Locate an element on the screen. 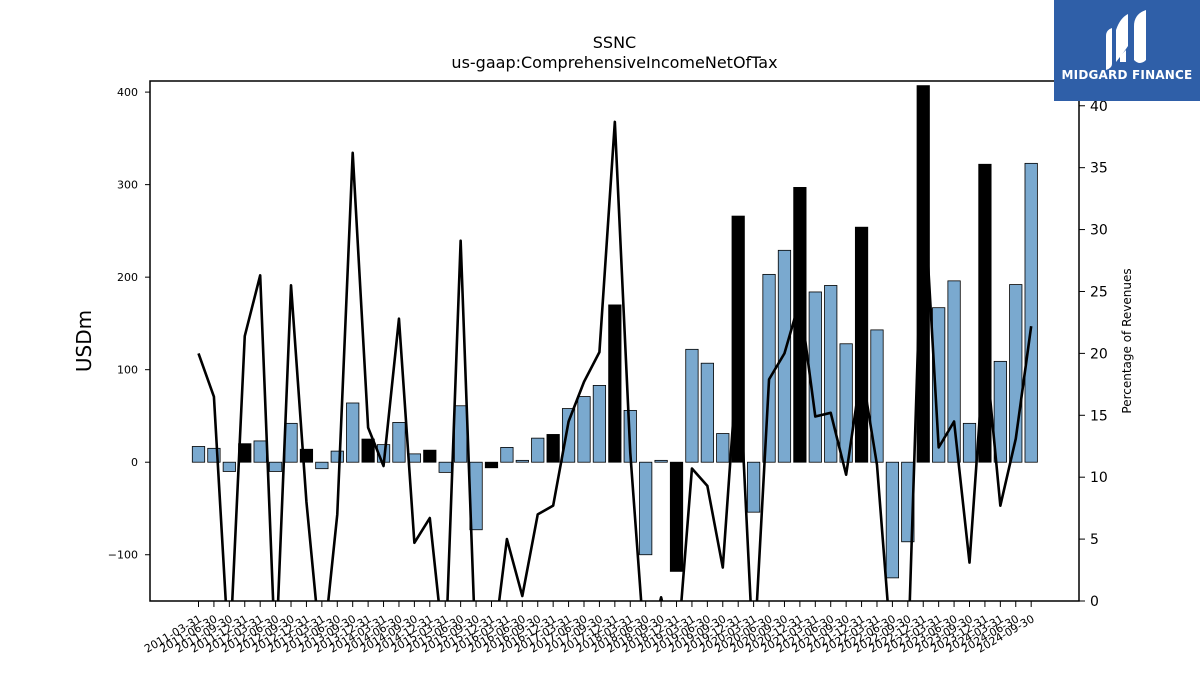  y2-tick-label: 25 is located at coordinates (1099, 292).